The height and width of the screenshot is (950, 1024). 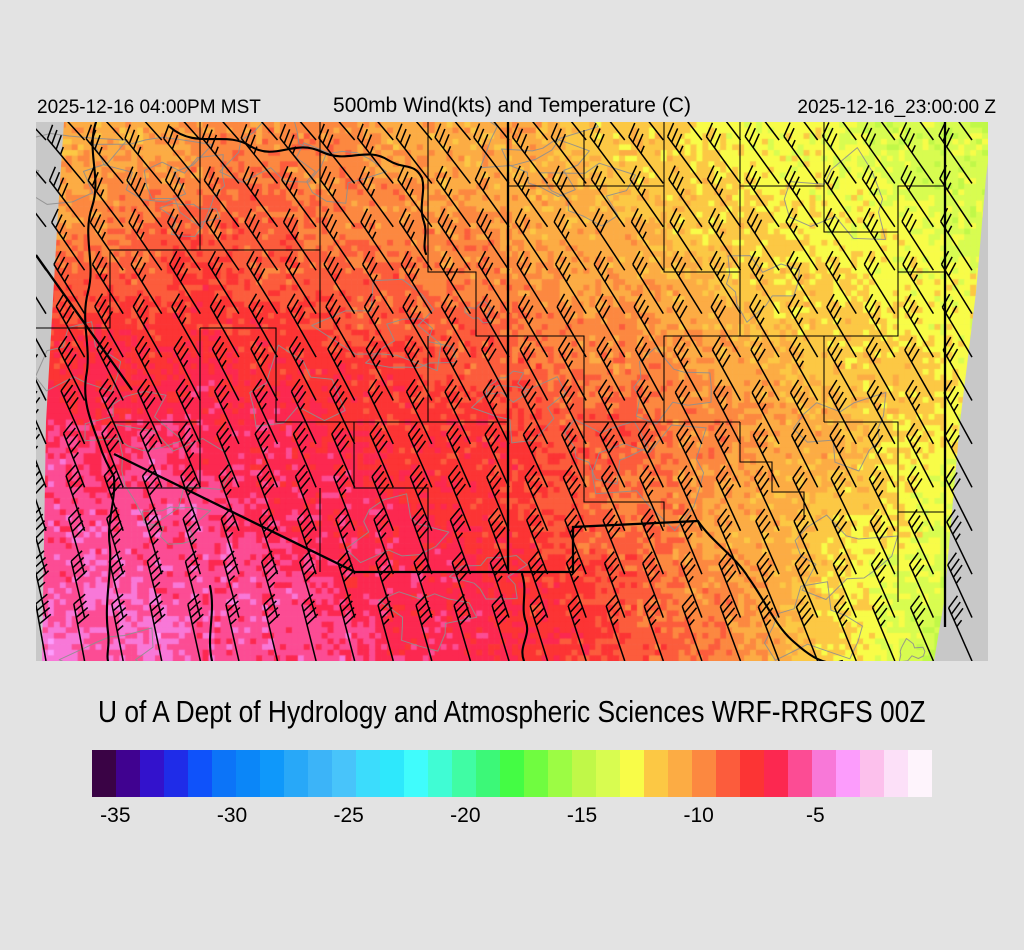 I want to click on colorbar-tick-label: -25, so click(x=348, y=815).